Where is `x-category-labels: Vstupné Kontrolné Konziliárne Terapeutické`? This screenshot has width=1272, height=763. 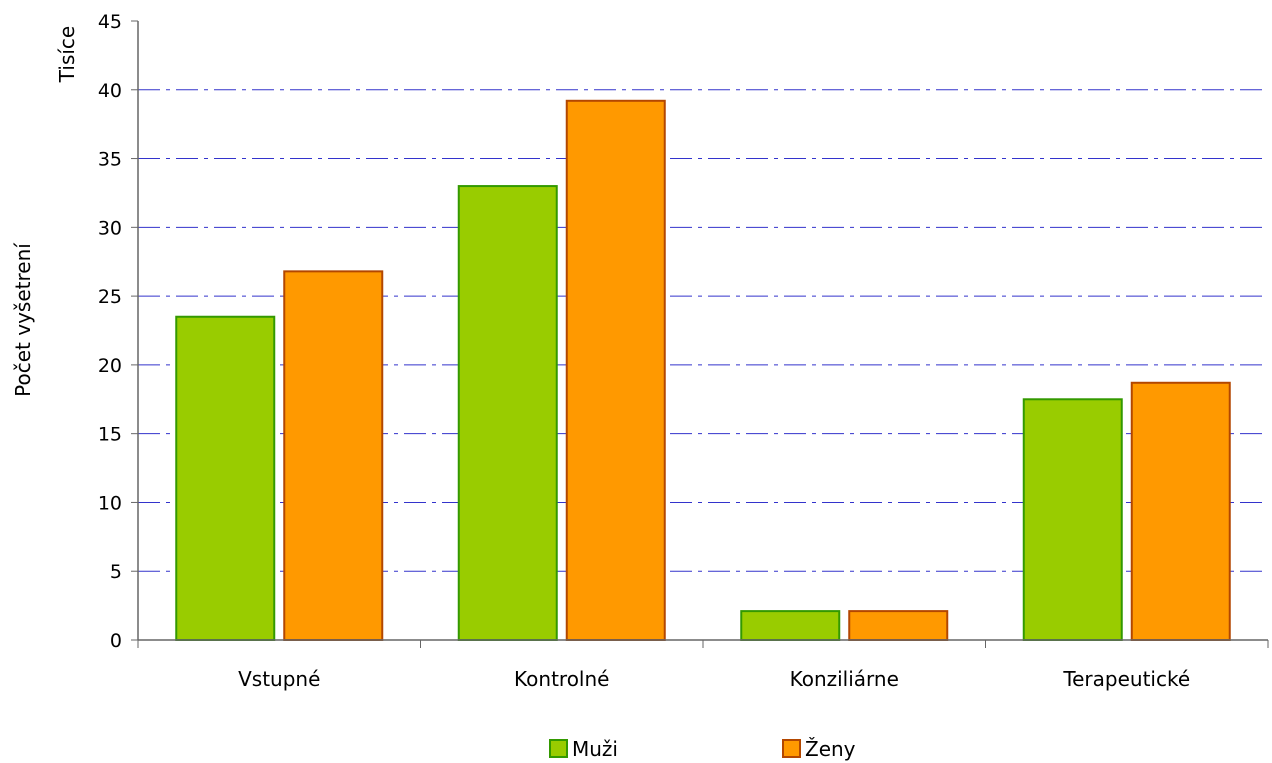
x-category-labels: Vstupné Kontrolné Konziliárne Terapeutické is located at coordinates (714, 679).